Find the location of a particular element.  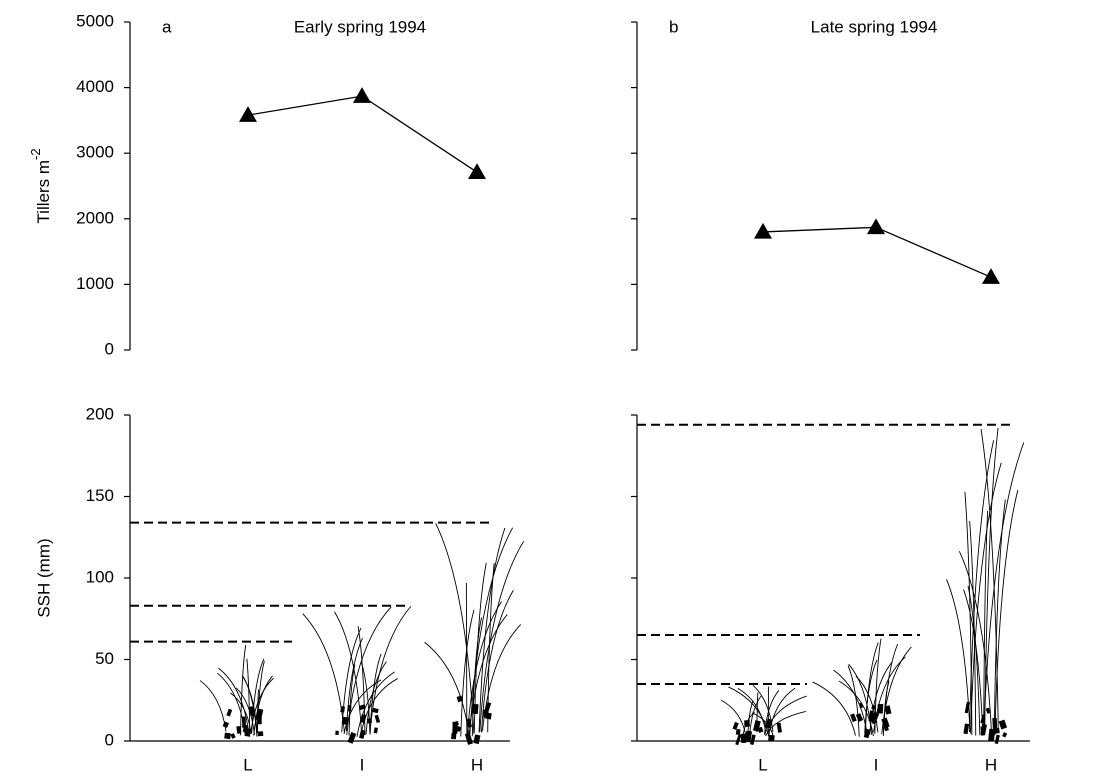

panel-title: Late spring 1994 is located at coordinates (874, 26).